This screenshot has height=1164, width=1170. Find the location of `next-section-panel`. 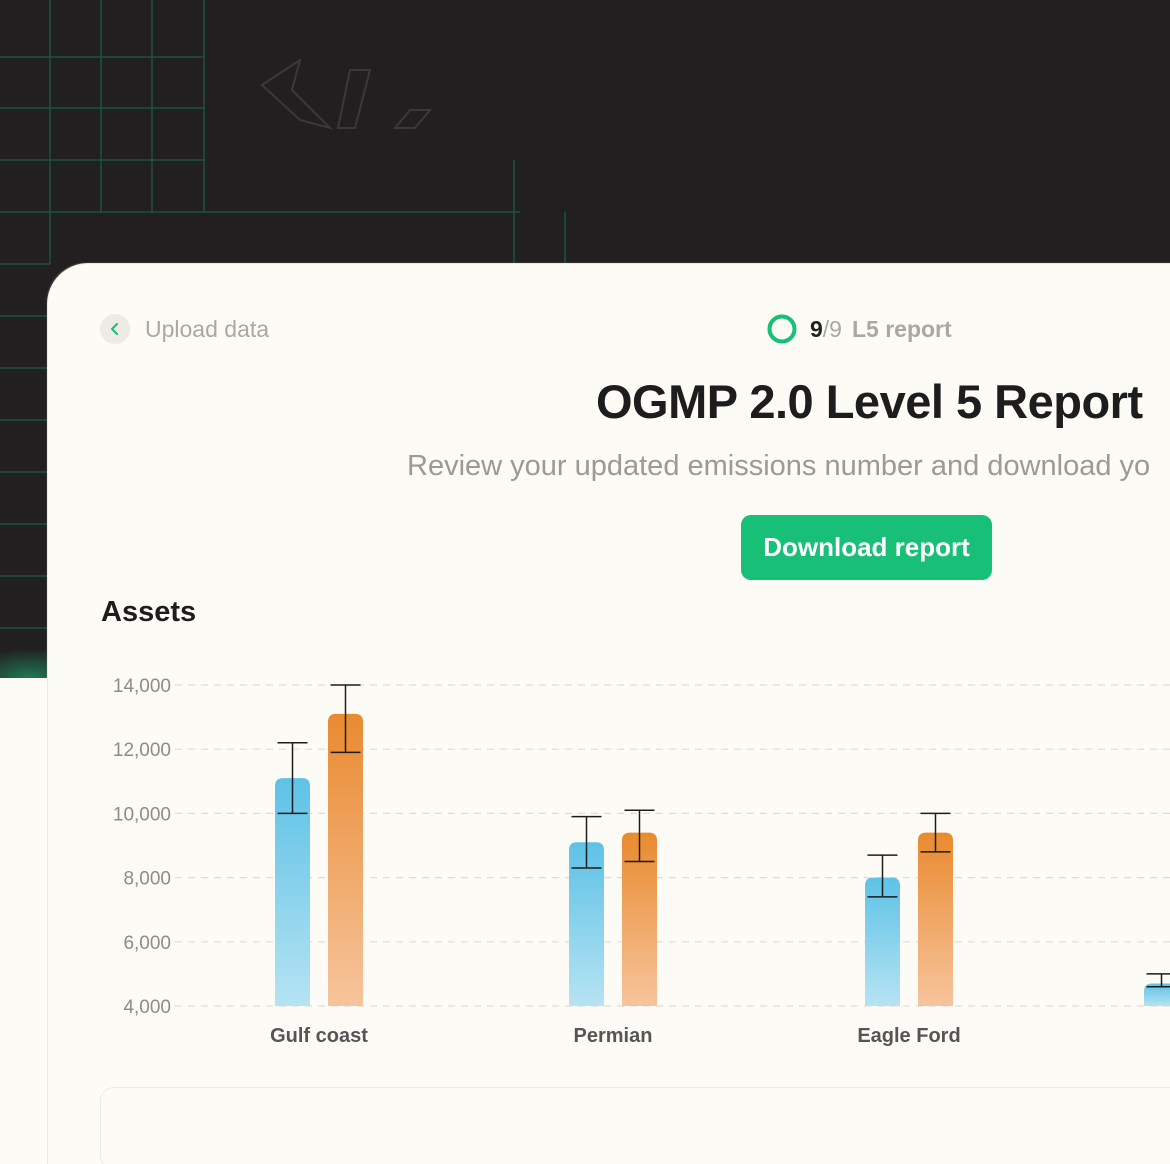

next-section-panel is located at coordinates (635, 1125).